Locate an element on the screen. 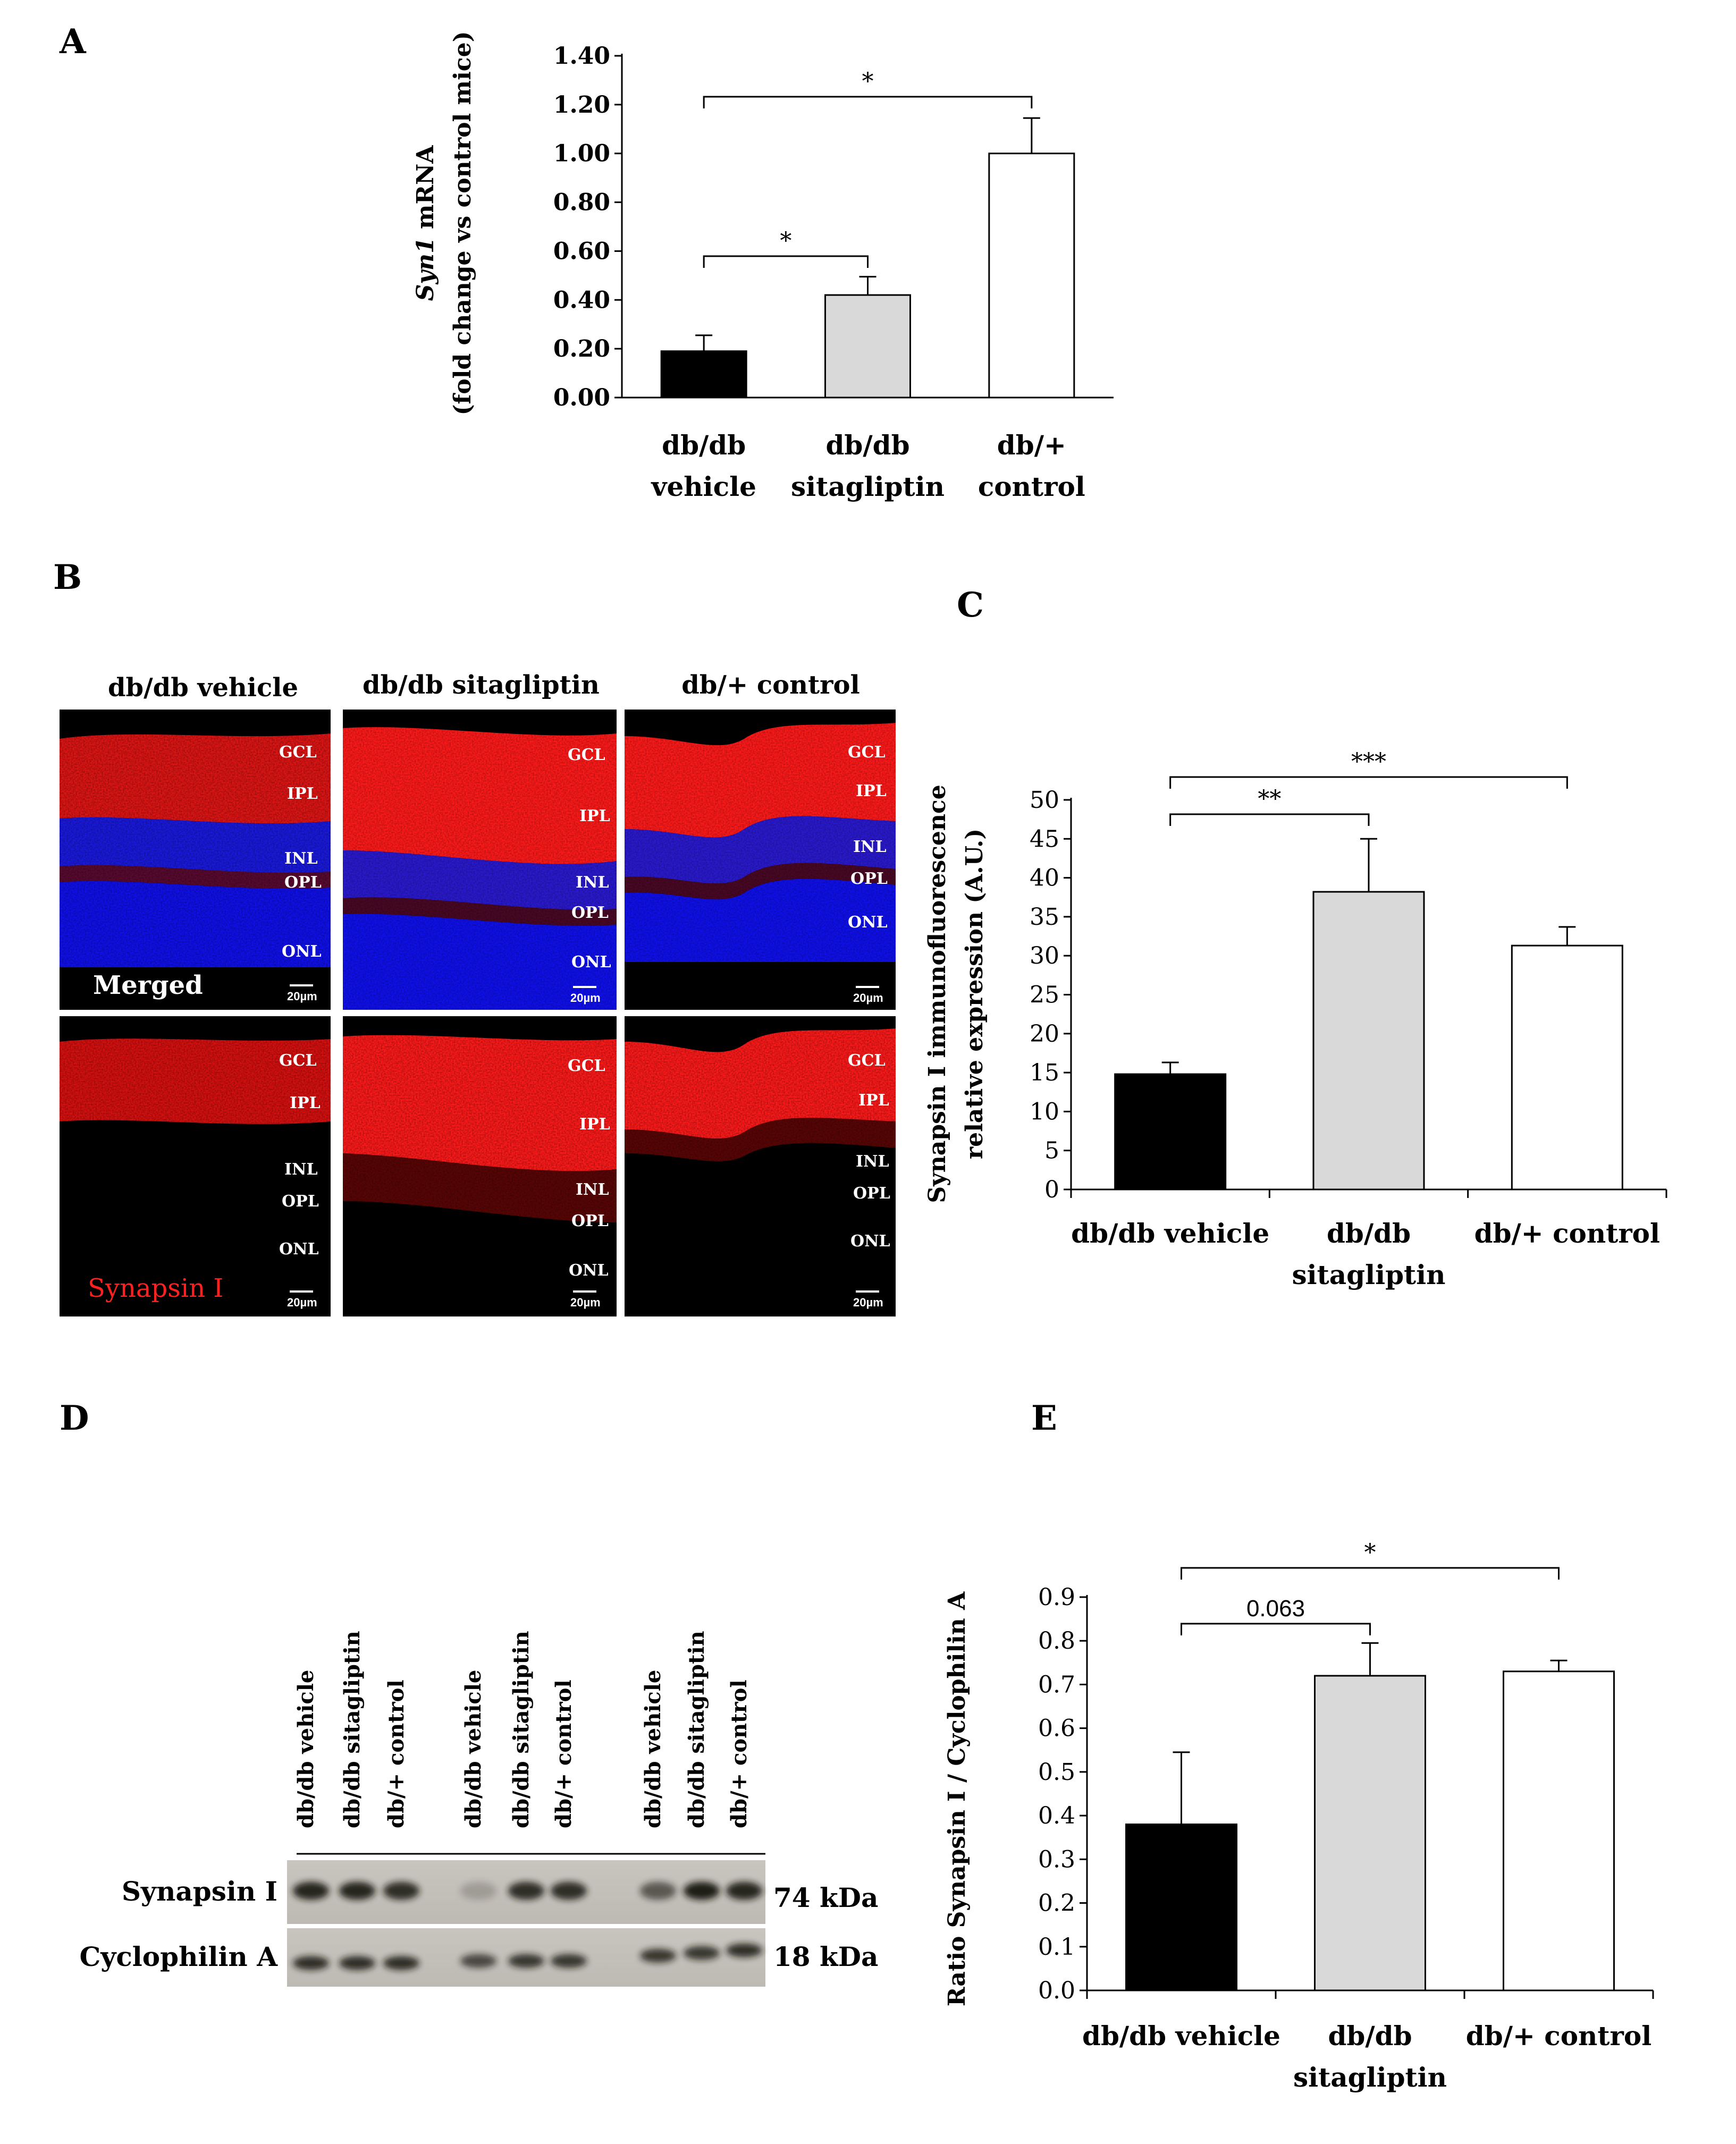 This screenshot has width=1736, height=2144. y-tick-label: 5 is located at coordinates (1051, 1150).